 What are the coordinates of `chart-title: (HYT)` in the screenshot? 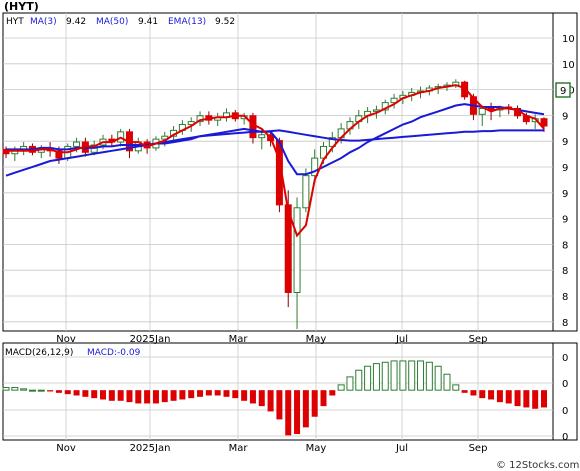 It's located at (21, 6).